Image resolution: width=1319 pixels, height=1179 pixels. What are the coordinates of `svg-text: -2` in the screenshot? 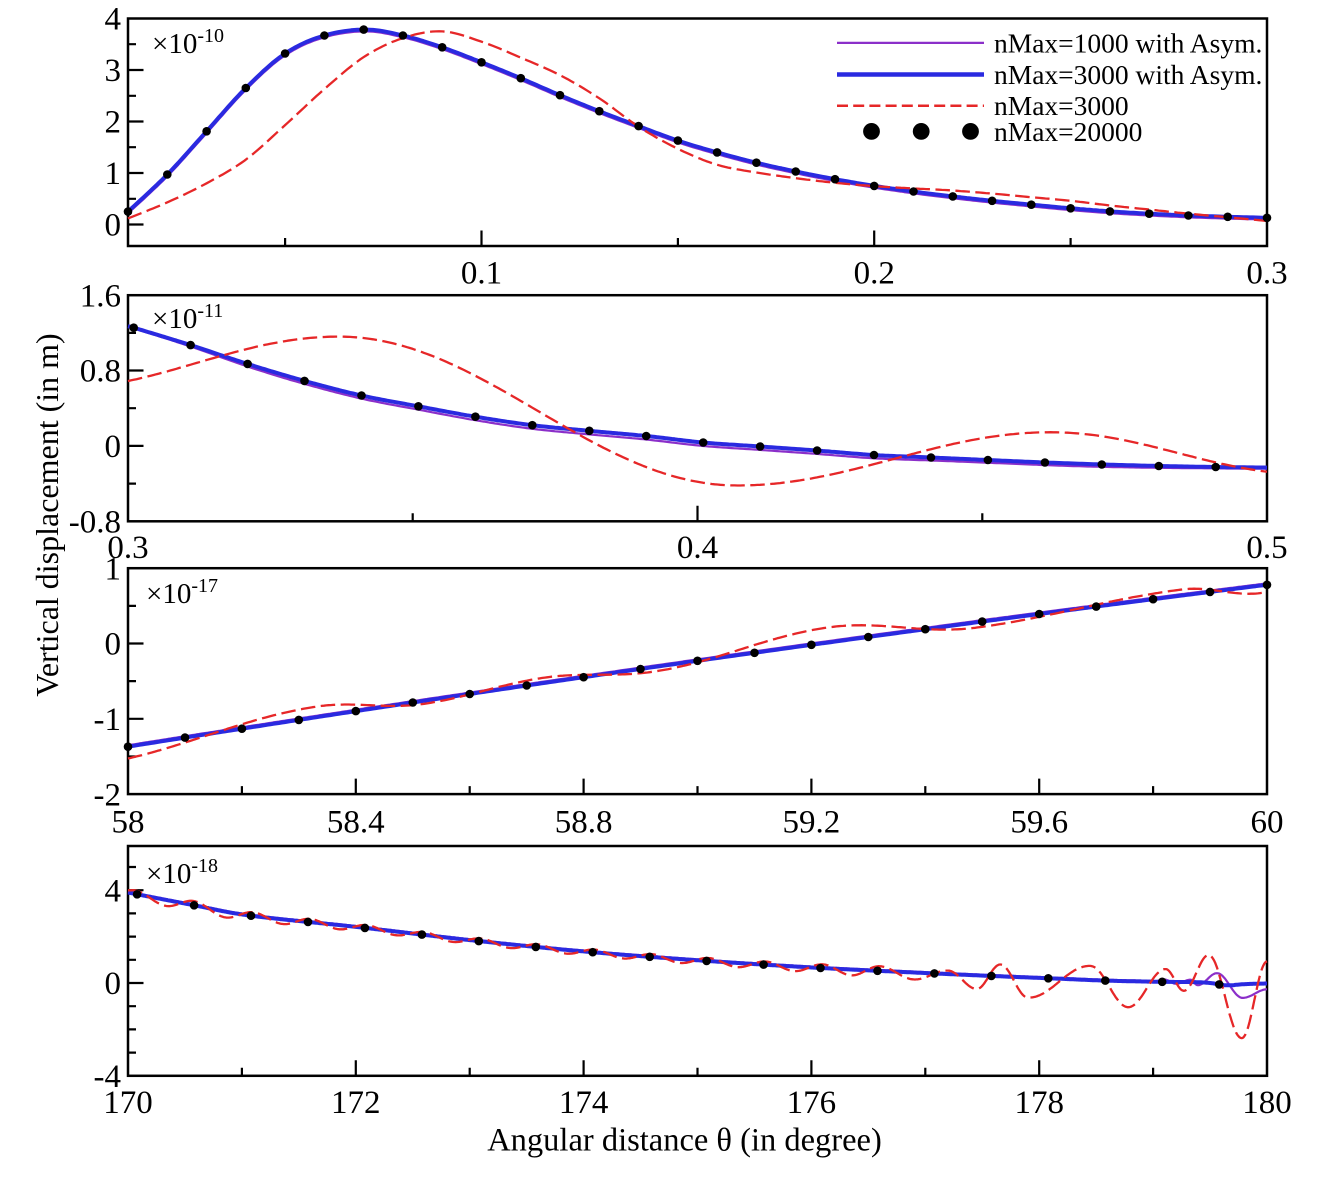 It's located at (108, 795).